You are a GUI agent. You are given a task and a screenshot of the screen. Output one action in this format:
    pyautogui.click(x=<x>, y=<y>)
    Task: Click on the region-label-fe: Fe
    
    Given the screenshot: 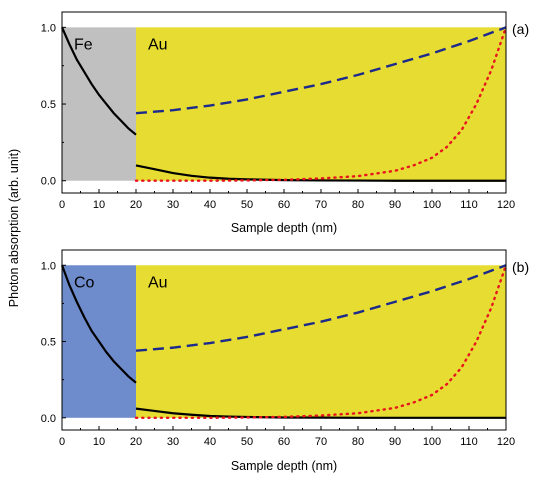 What is the action you would take?
    pyautogui.click(x=83, y=44)
    